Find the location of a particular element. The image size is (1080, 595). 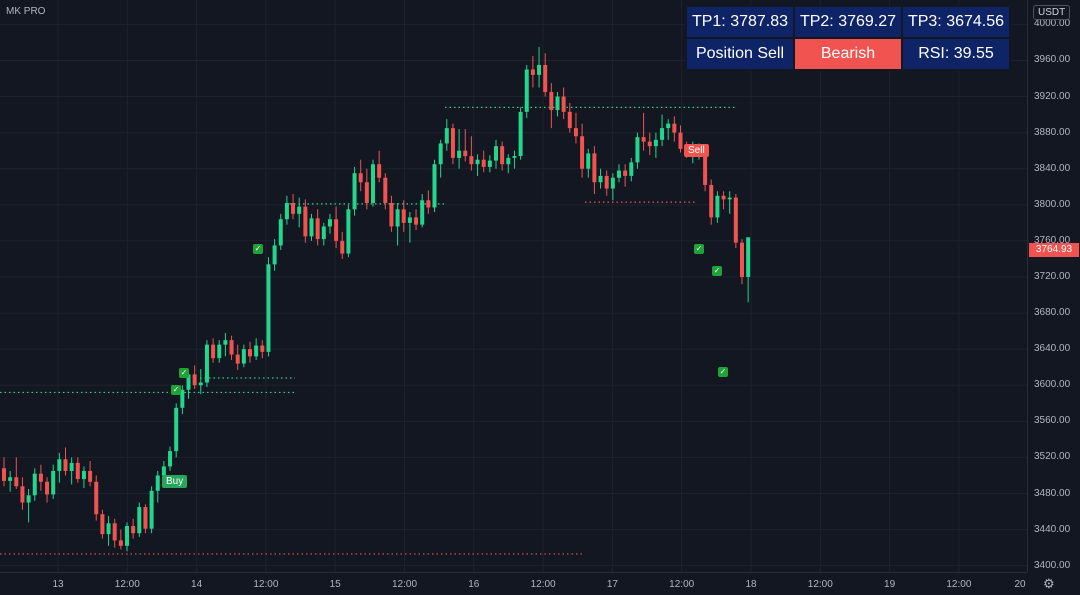

buy-signal-label: Buy is located at coordinates (175, 481).